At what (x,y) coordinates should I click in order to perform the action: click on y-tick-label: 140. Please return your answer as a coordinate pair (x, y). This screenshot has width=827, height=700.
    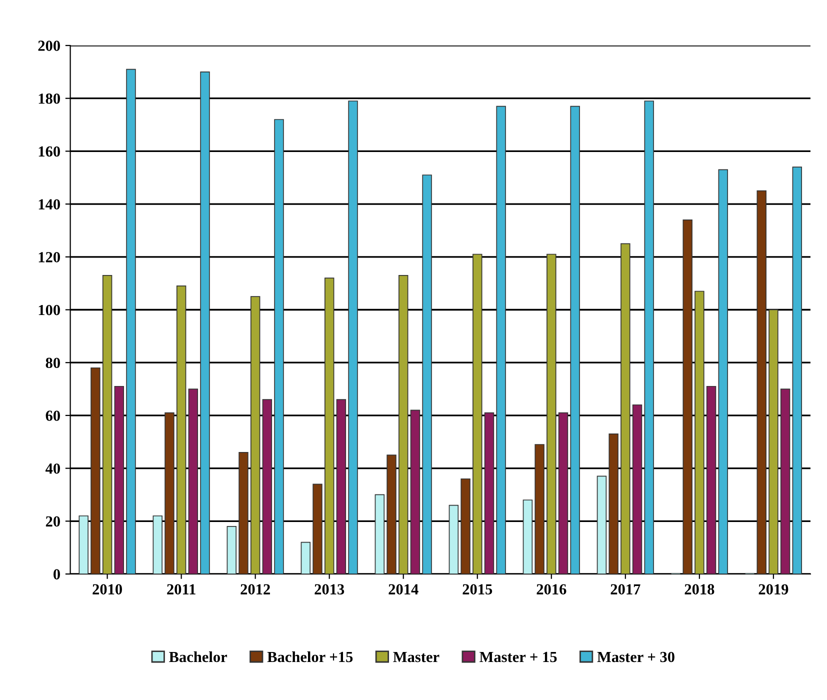
    Looking at the image, I should click on (49, 204).